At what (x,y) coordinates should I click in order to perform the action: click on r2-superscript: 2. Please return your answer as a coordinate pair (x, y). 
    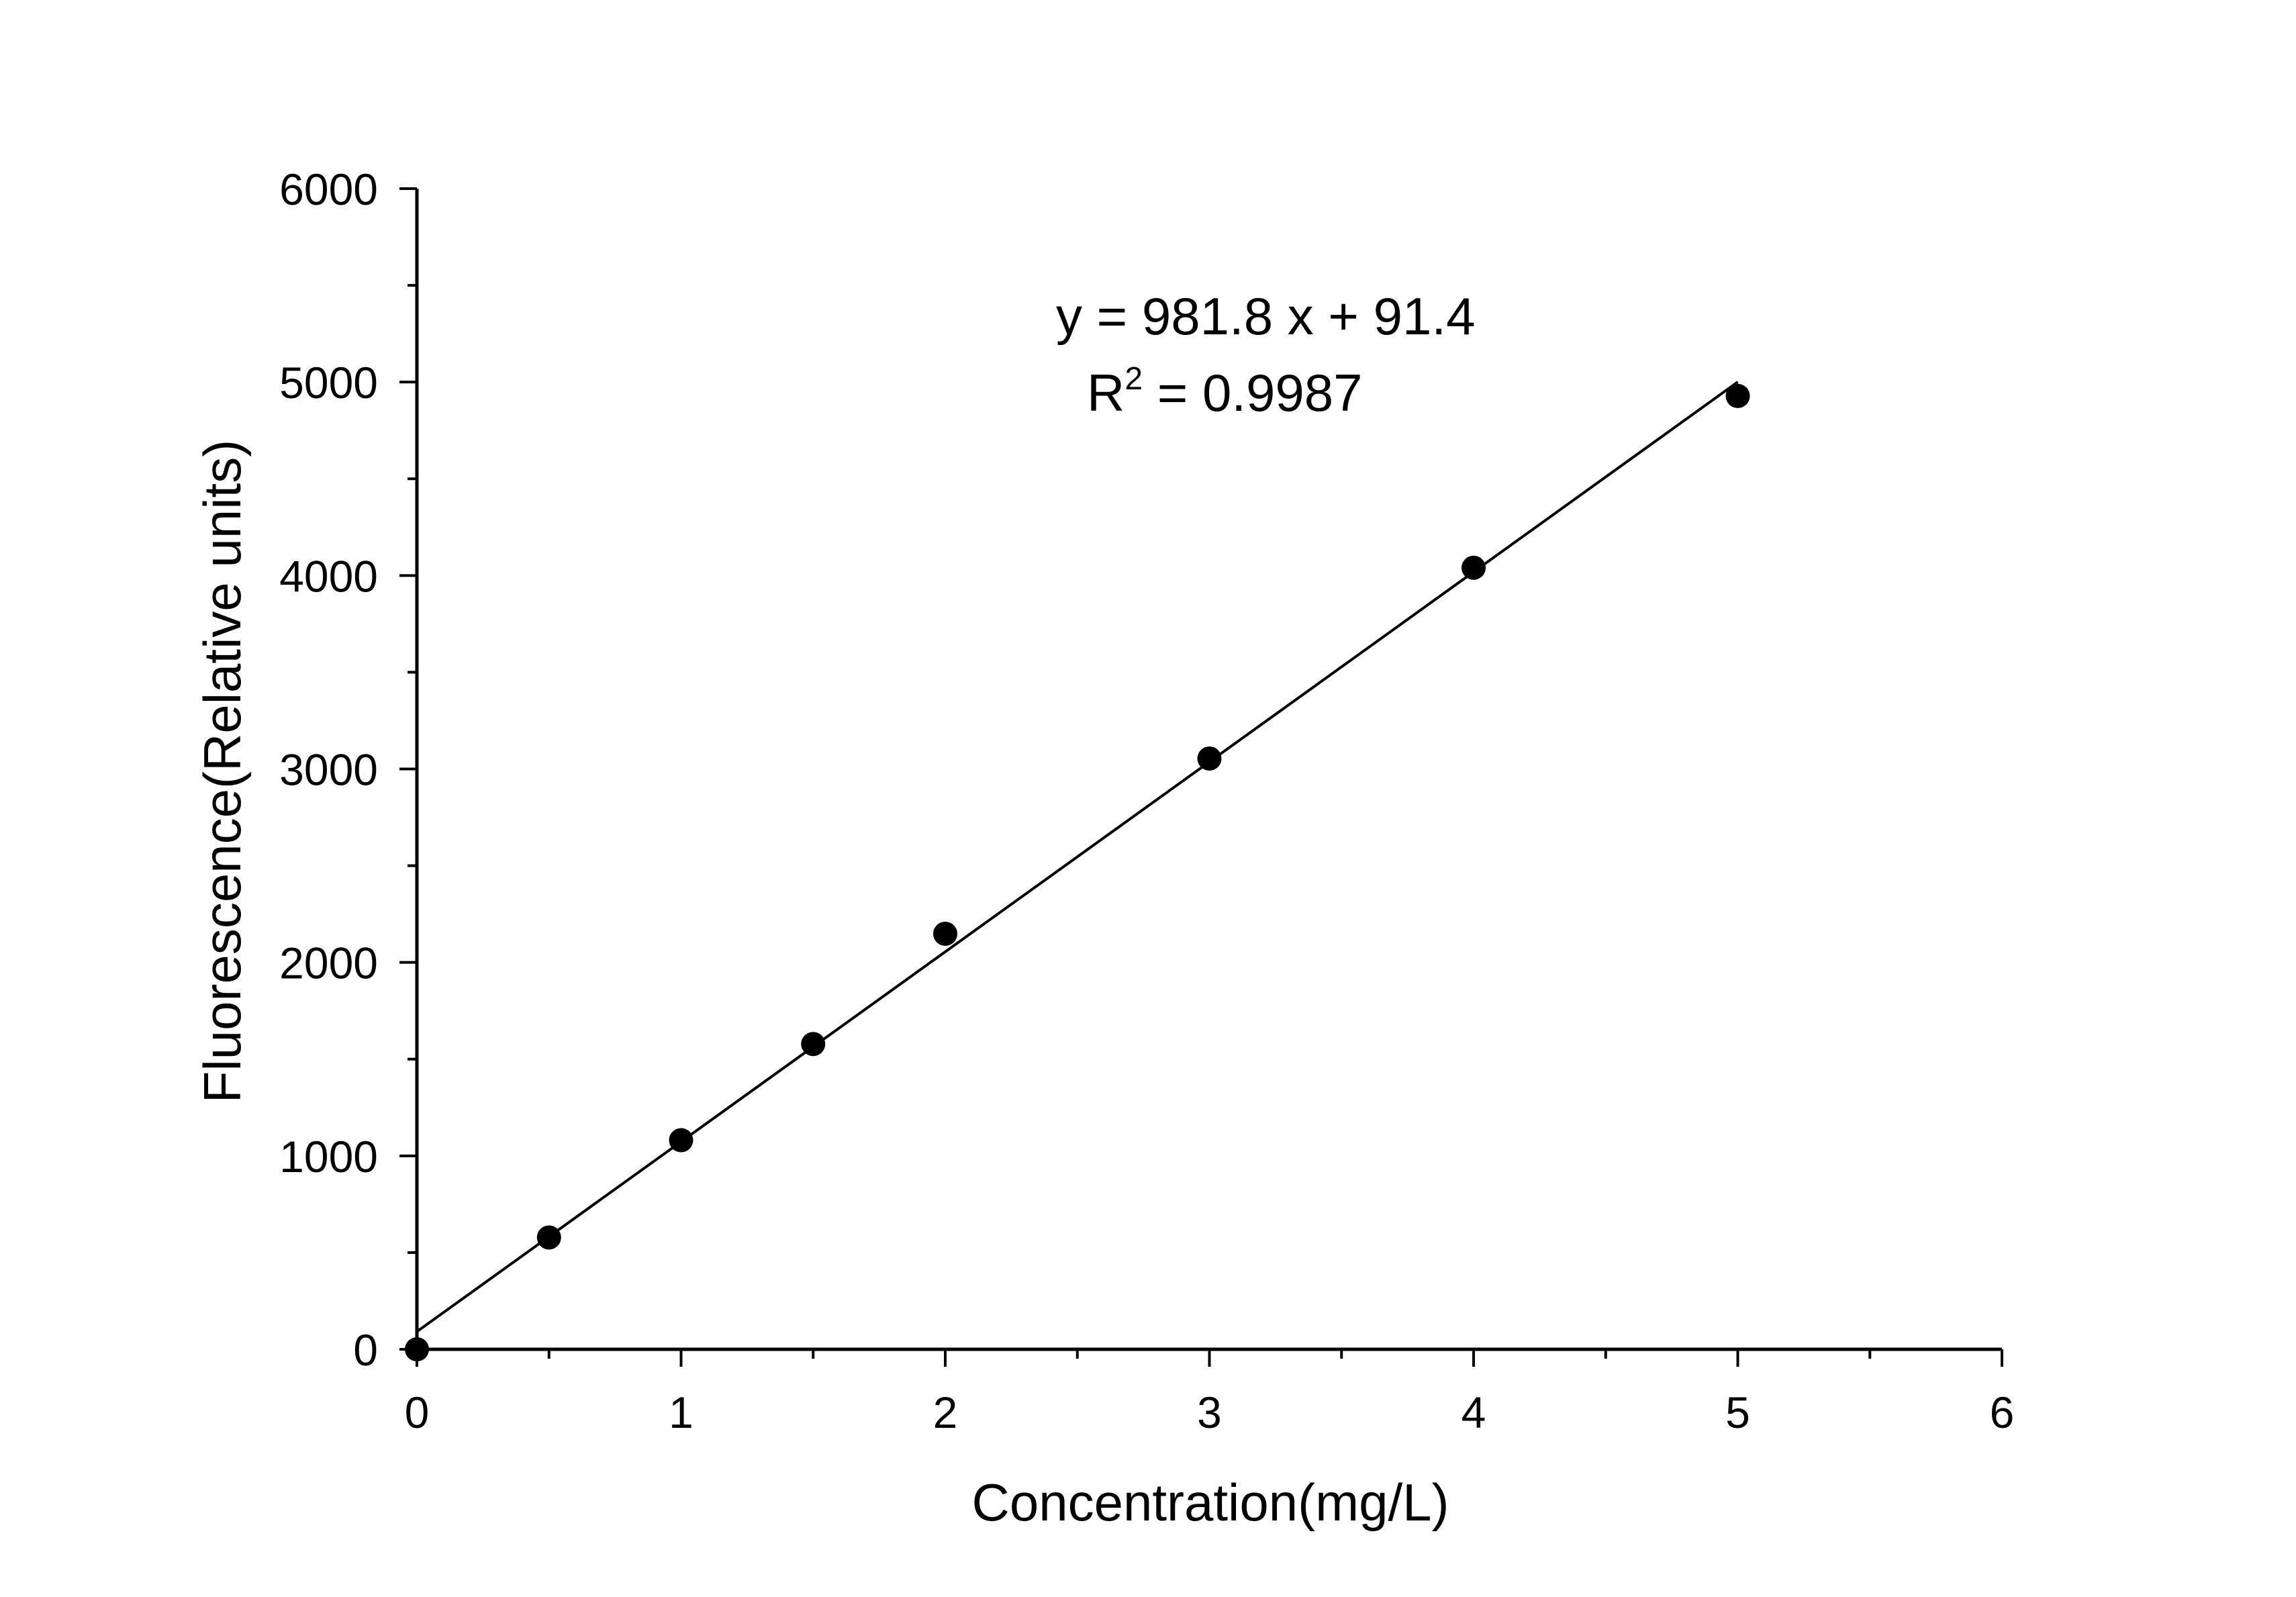
    Looking at the image, I should click on (1134, 379).